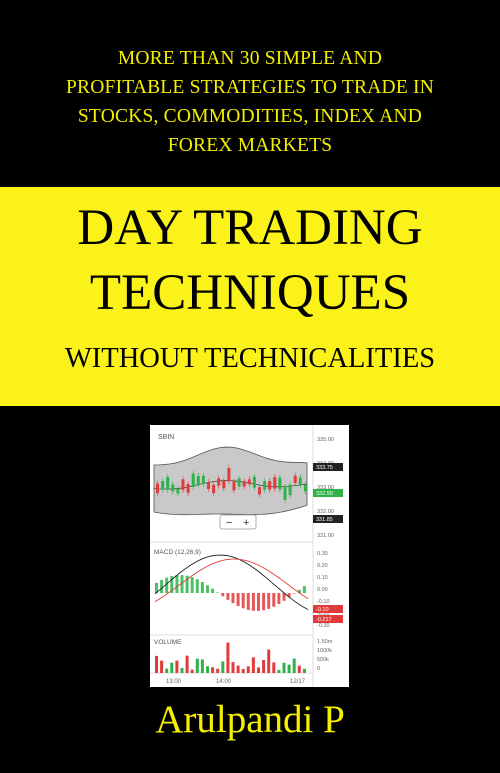 The height and width of the screenshot is (773, 500). Describe the element at coordinates (324, 520) in the screenshot. I see `price-tag-label: 331.85` at that location.